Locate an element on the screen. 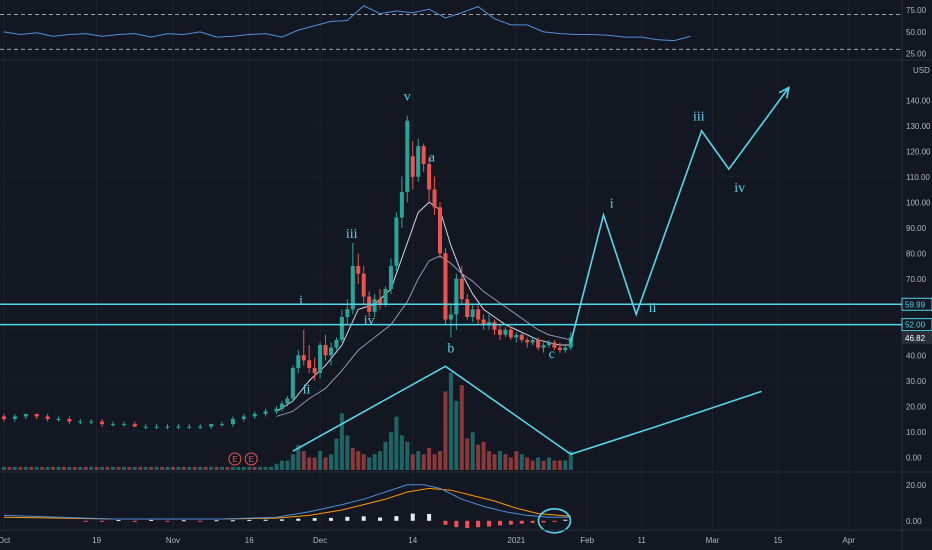  last-price-box: 46.82 is located at coordinates (917, 337).